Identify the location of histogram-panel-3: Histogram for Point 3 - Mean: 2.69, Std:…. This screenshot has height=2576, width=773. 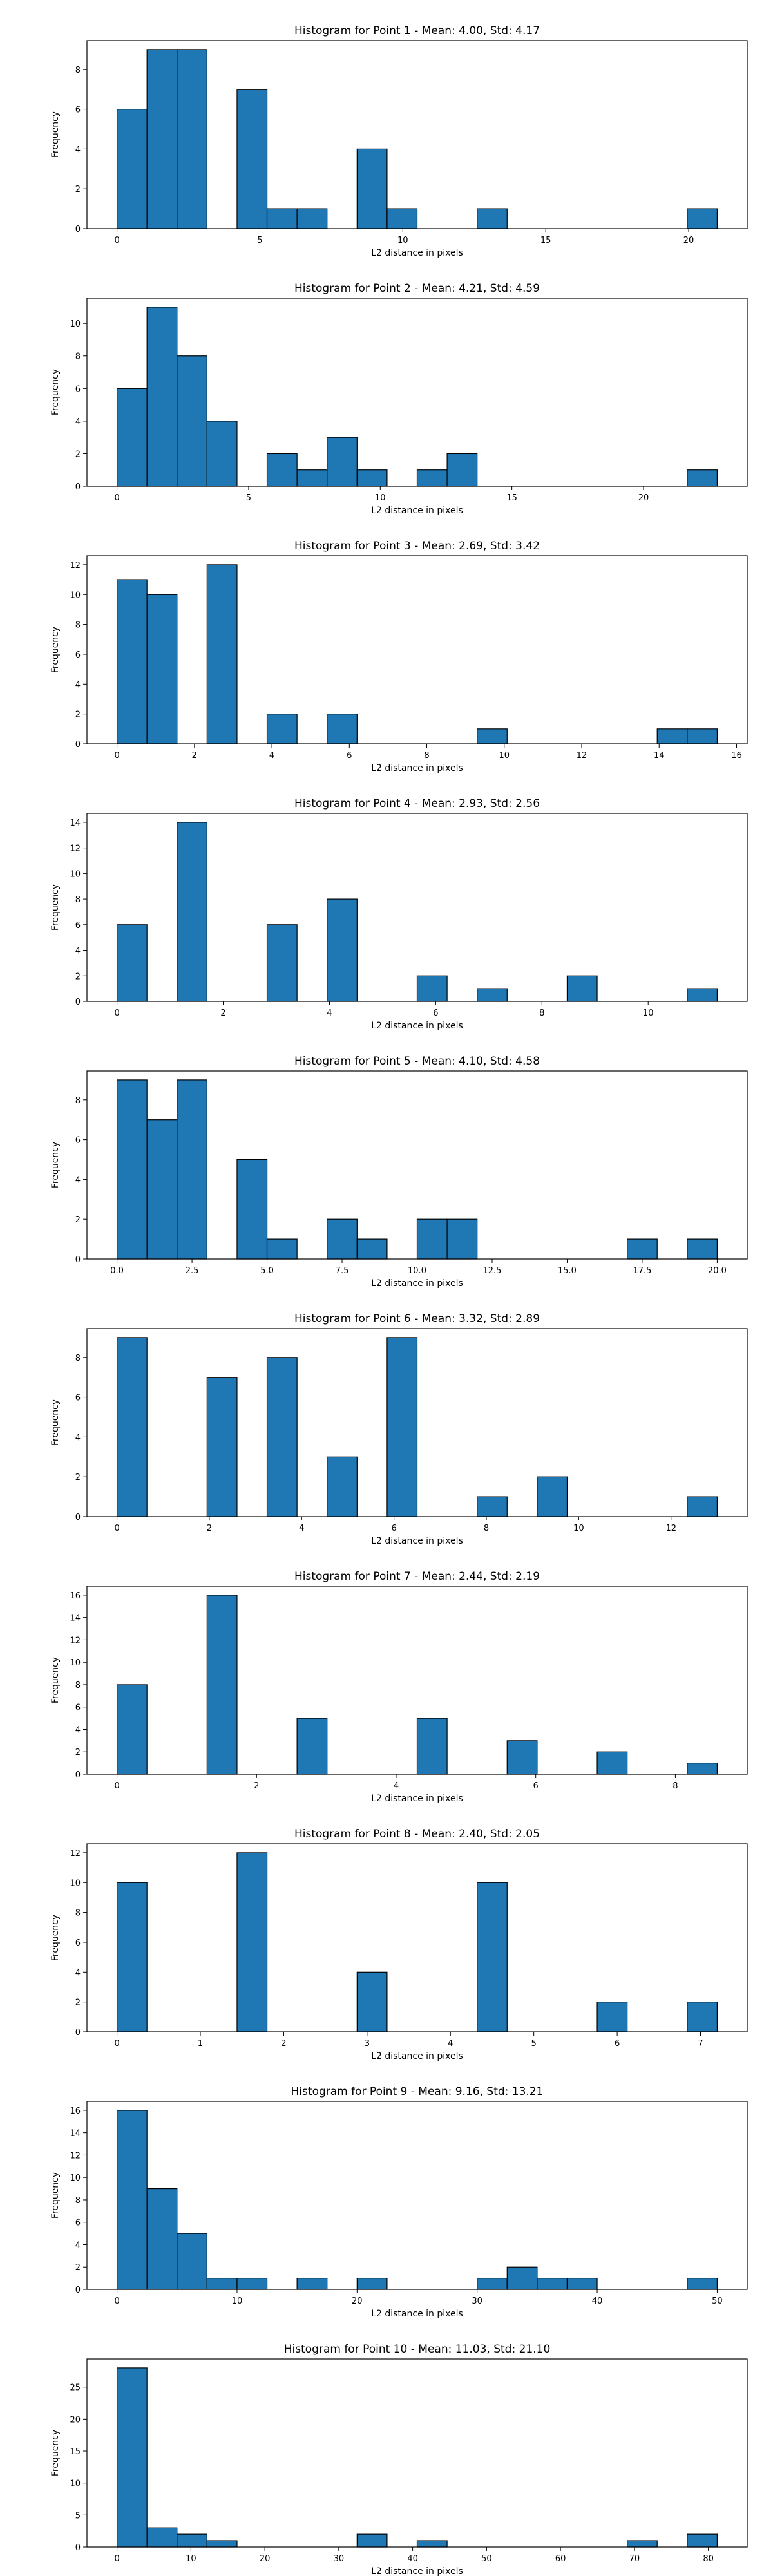
(399, 656).